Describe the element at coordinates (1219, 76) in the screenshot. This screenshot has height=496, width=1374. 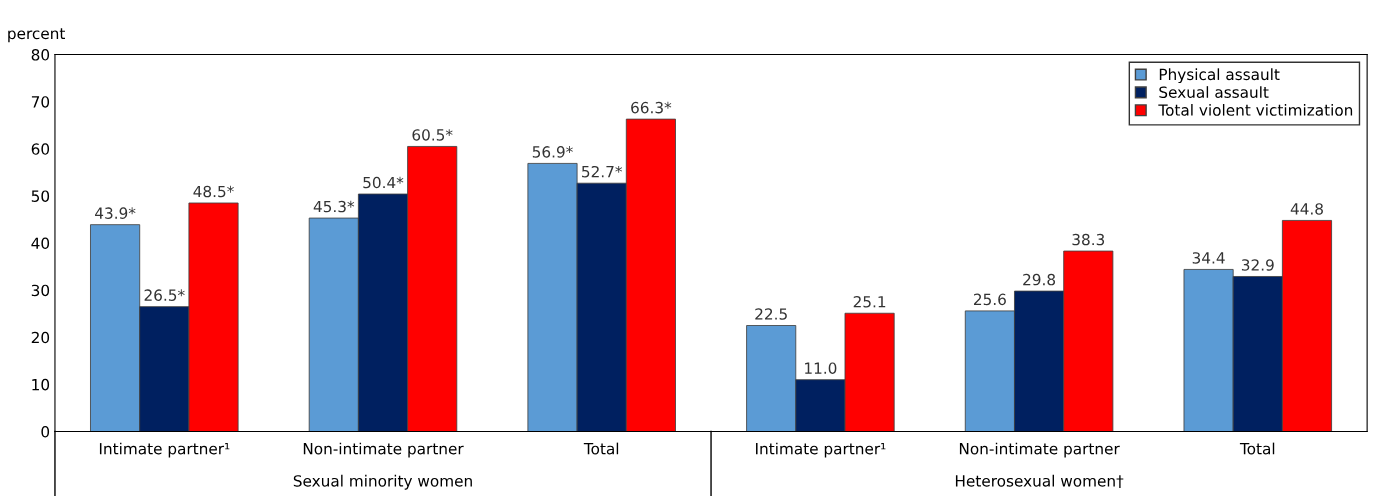
I see `legend-label: Physical assault` at that location.